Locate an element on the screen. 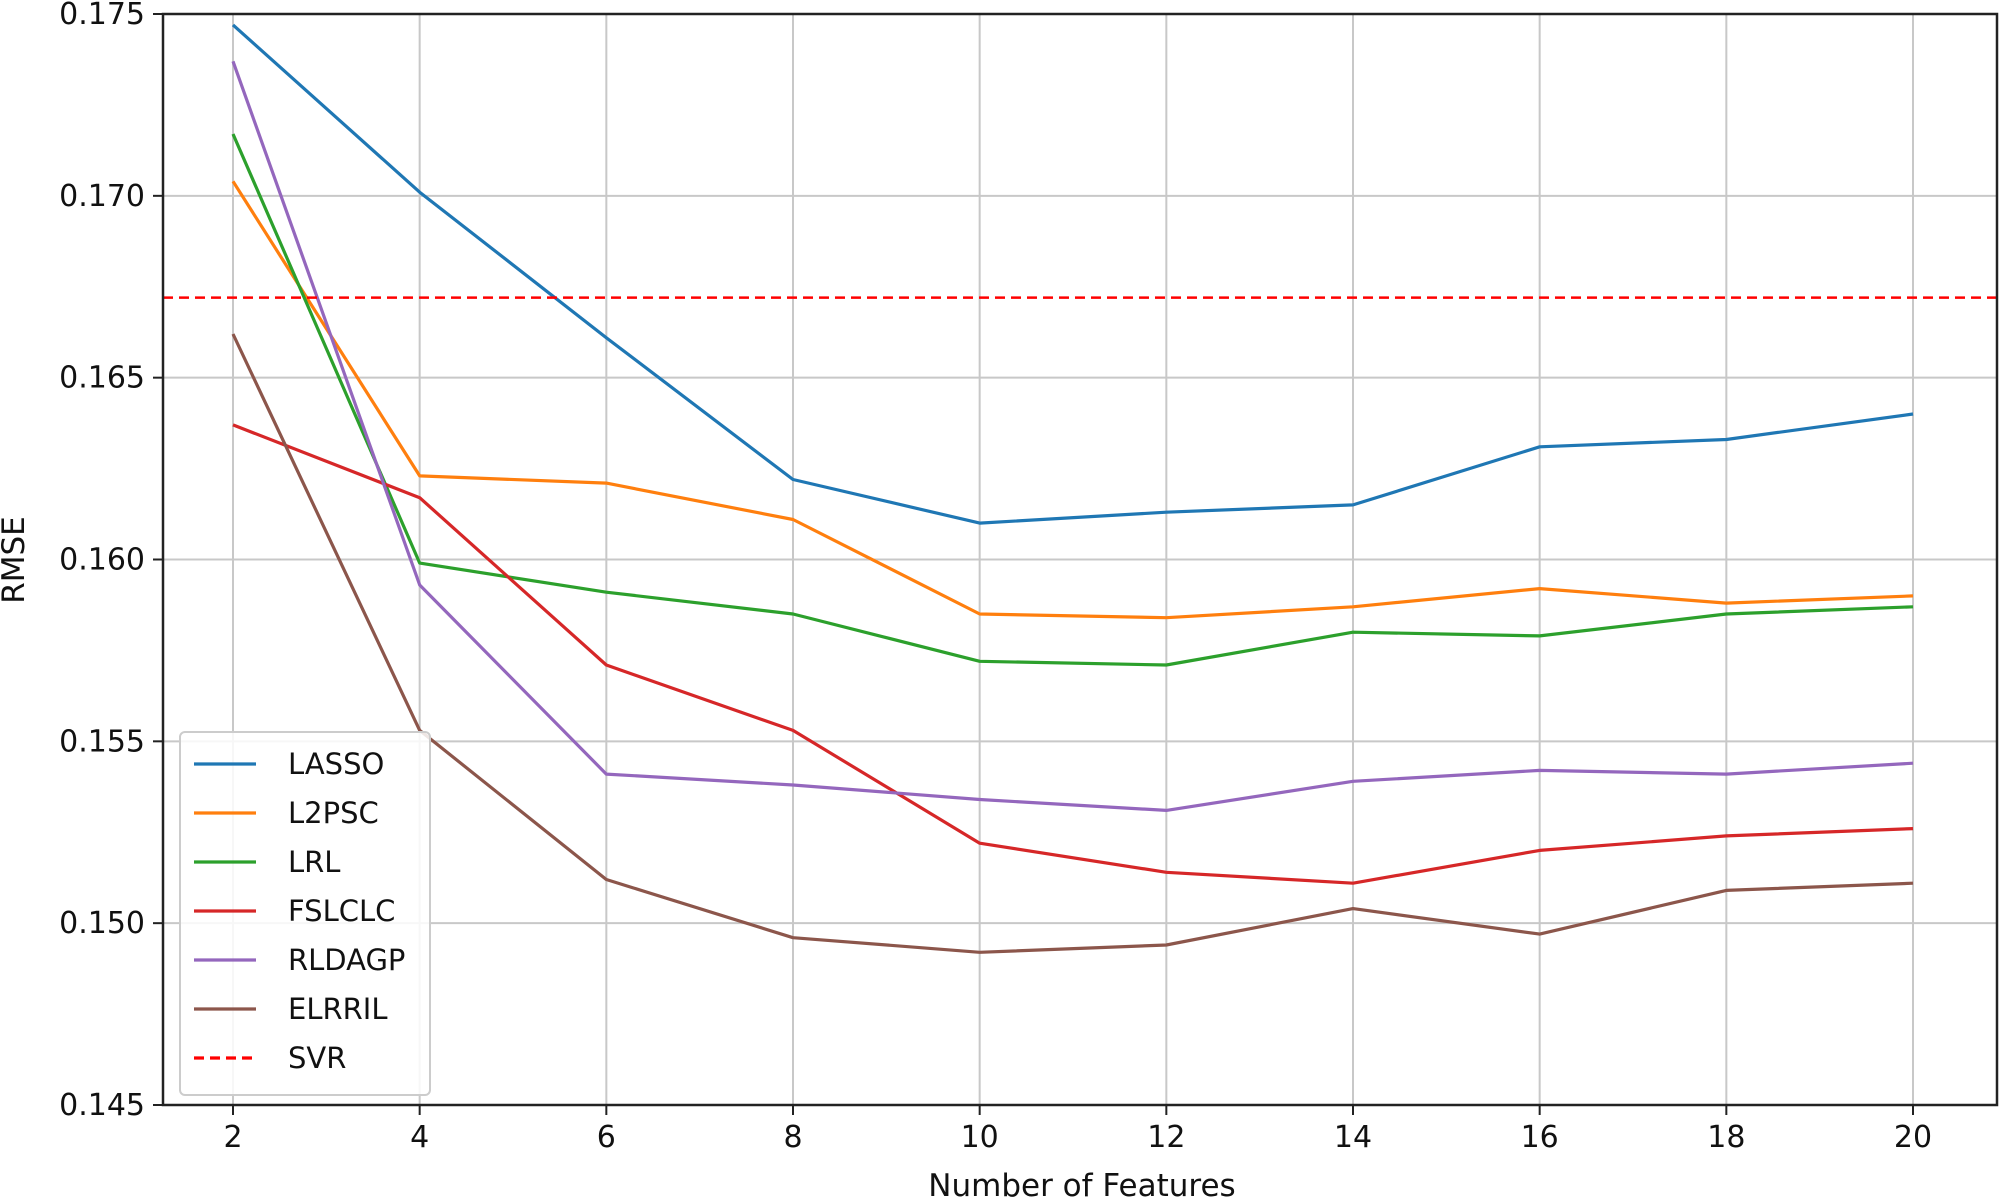  legend-label: LASSO is located at coordinates (336, 764).